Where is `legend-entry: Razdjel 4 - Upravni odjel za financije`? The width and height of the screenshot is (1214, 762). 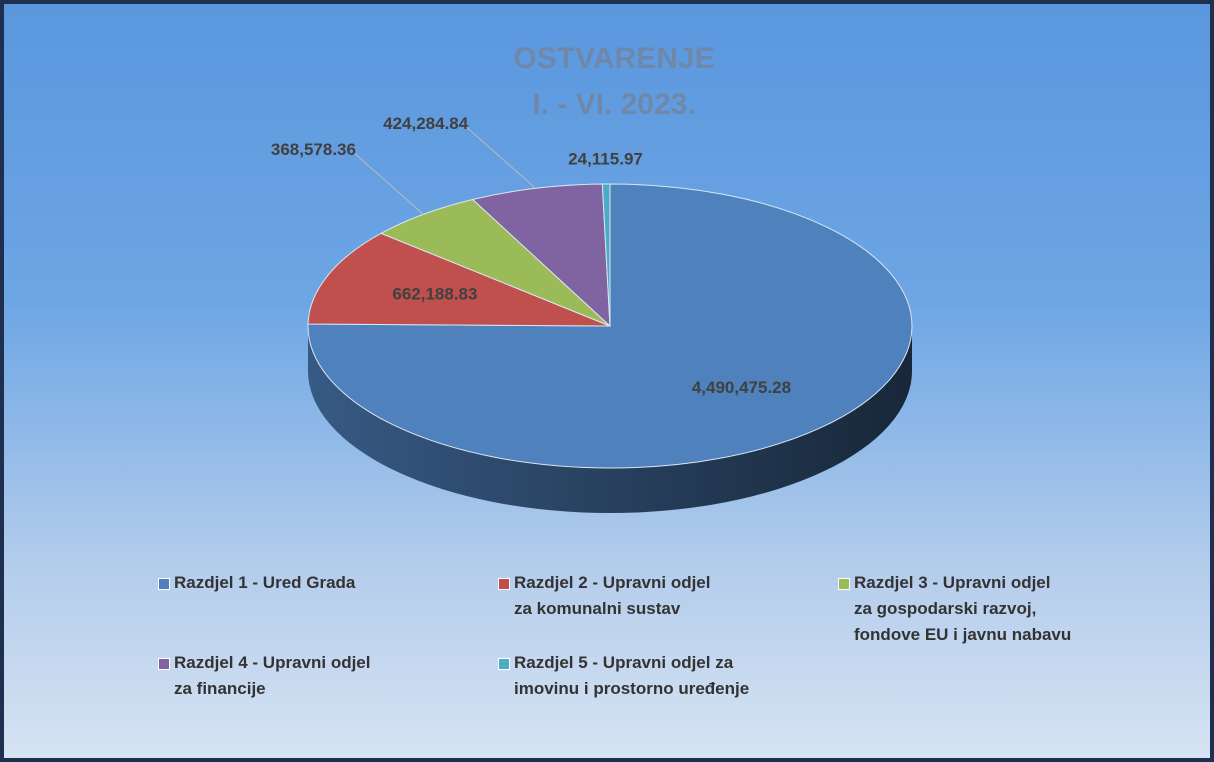 legend-entry: Razdjel 4 - Upravni odjel za financije is located at coordinates (264, 676).